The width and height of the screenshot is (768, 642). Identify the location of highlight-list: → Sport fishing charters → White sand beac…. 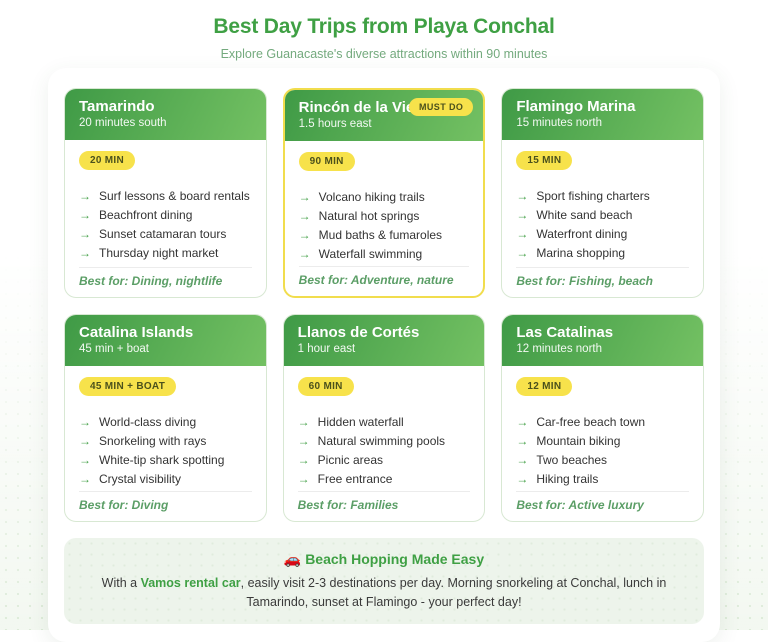
(602, 227).